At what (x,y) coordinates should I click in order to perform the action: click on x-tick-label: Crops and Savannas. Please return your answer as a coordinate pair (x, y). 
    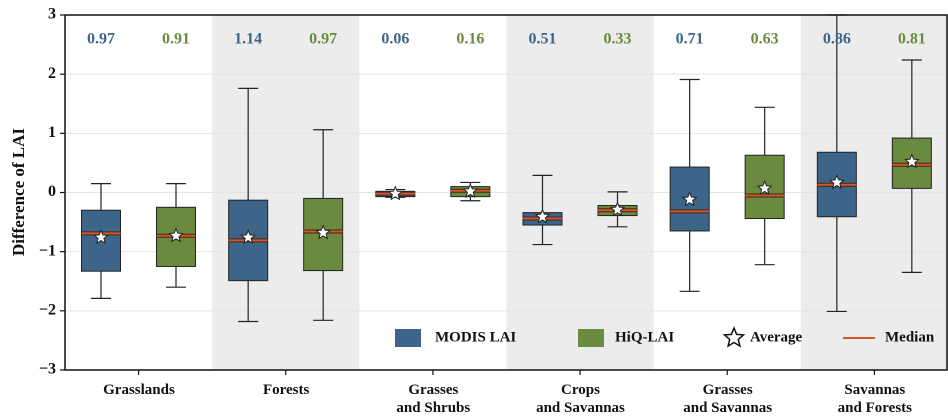
    Looking at the image, I should click on (580, 399).